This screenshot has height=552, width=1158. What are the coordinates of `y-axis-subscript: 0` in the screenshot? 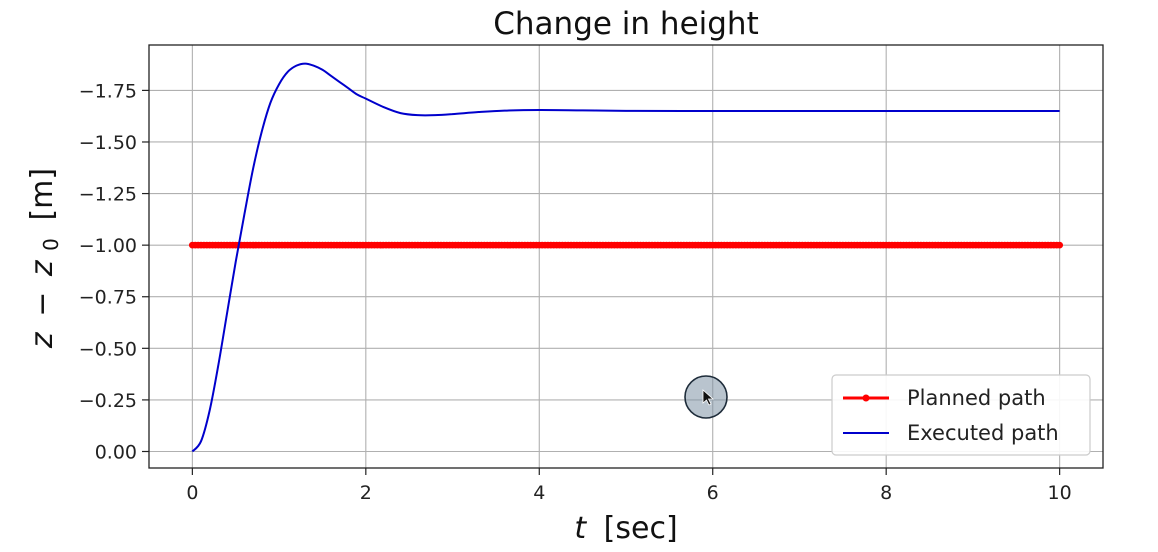 It's located at (51, 244).